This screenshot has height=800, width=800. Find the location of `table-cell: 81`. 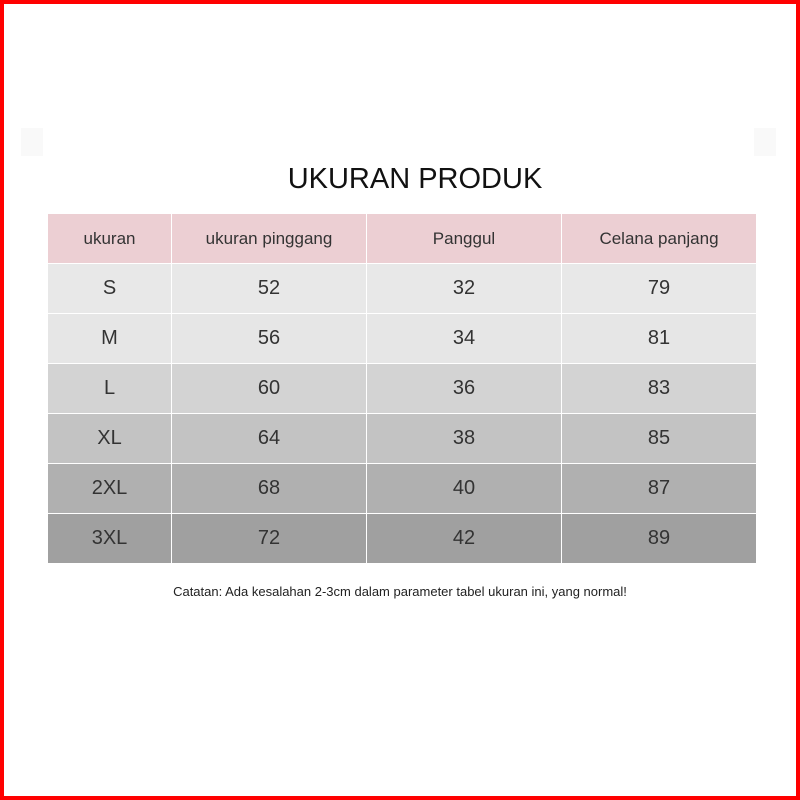

table-cell: 81 is located at coordinates (659, 338).